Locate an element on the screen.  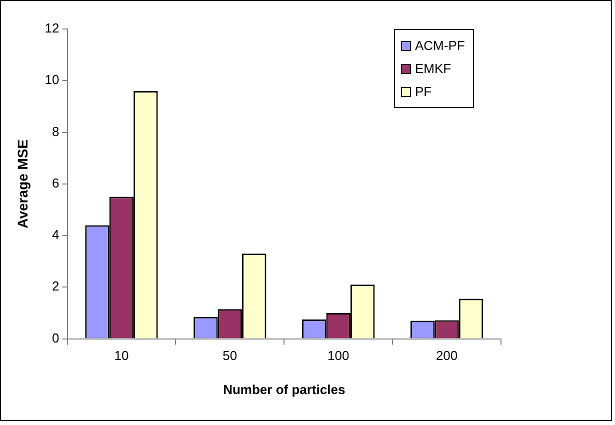
legend-label: EMKF is located at coordinates (433, 68).